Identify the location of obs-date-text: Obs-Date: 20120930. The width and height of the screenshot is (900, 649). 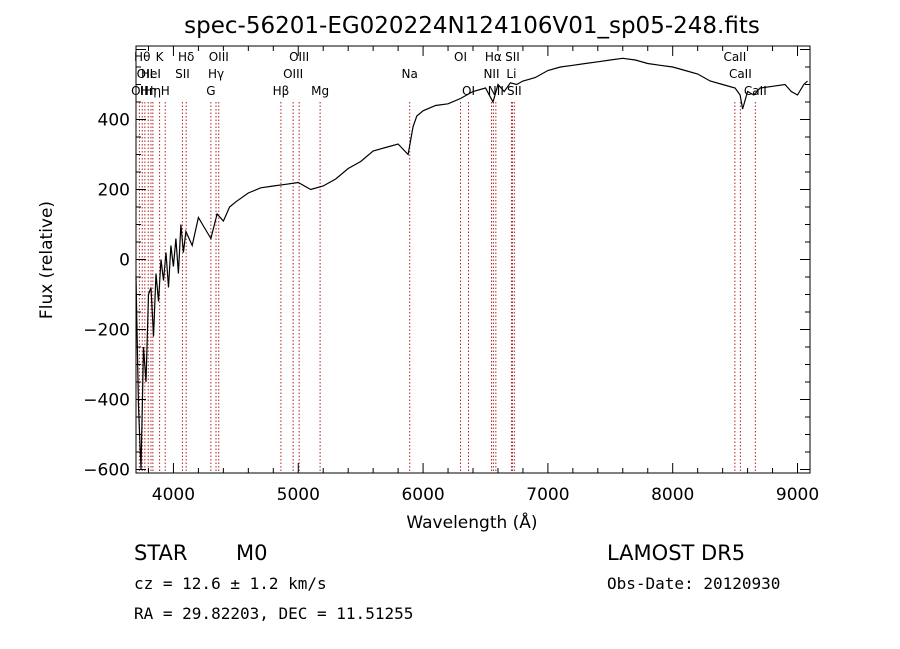
(693, 583).